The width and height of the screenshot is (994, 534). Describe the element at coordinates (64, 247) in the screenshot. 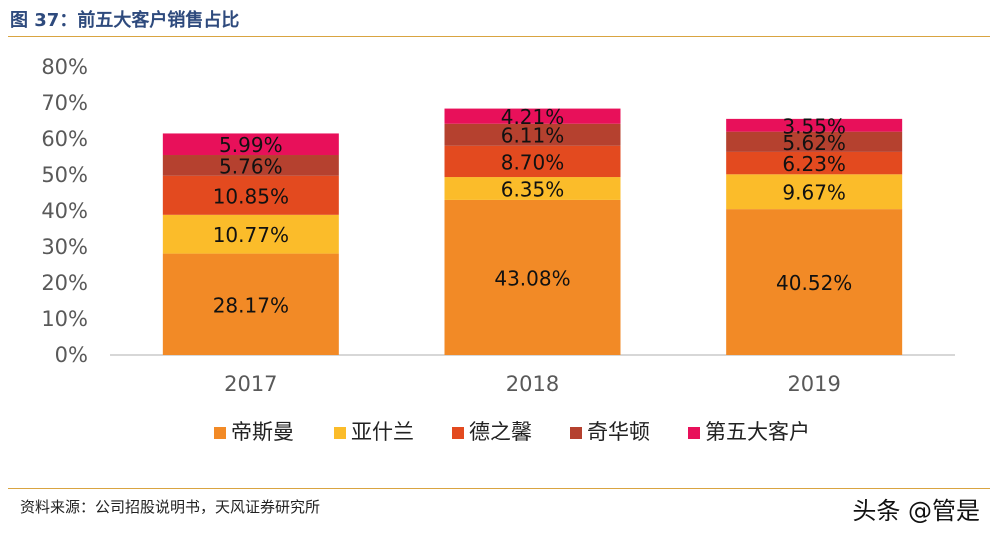

I see `y-tick-label: 30%` at that location.